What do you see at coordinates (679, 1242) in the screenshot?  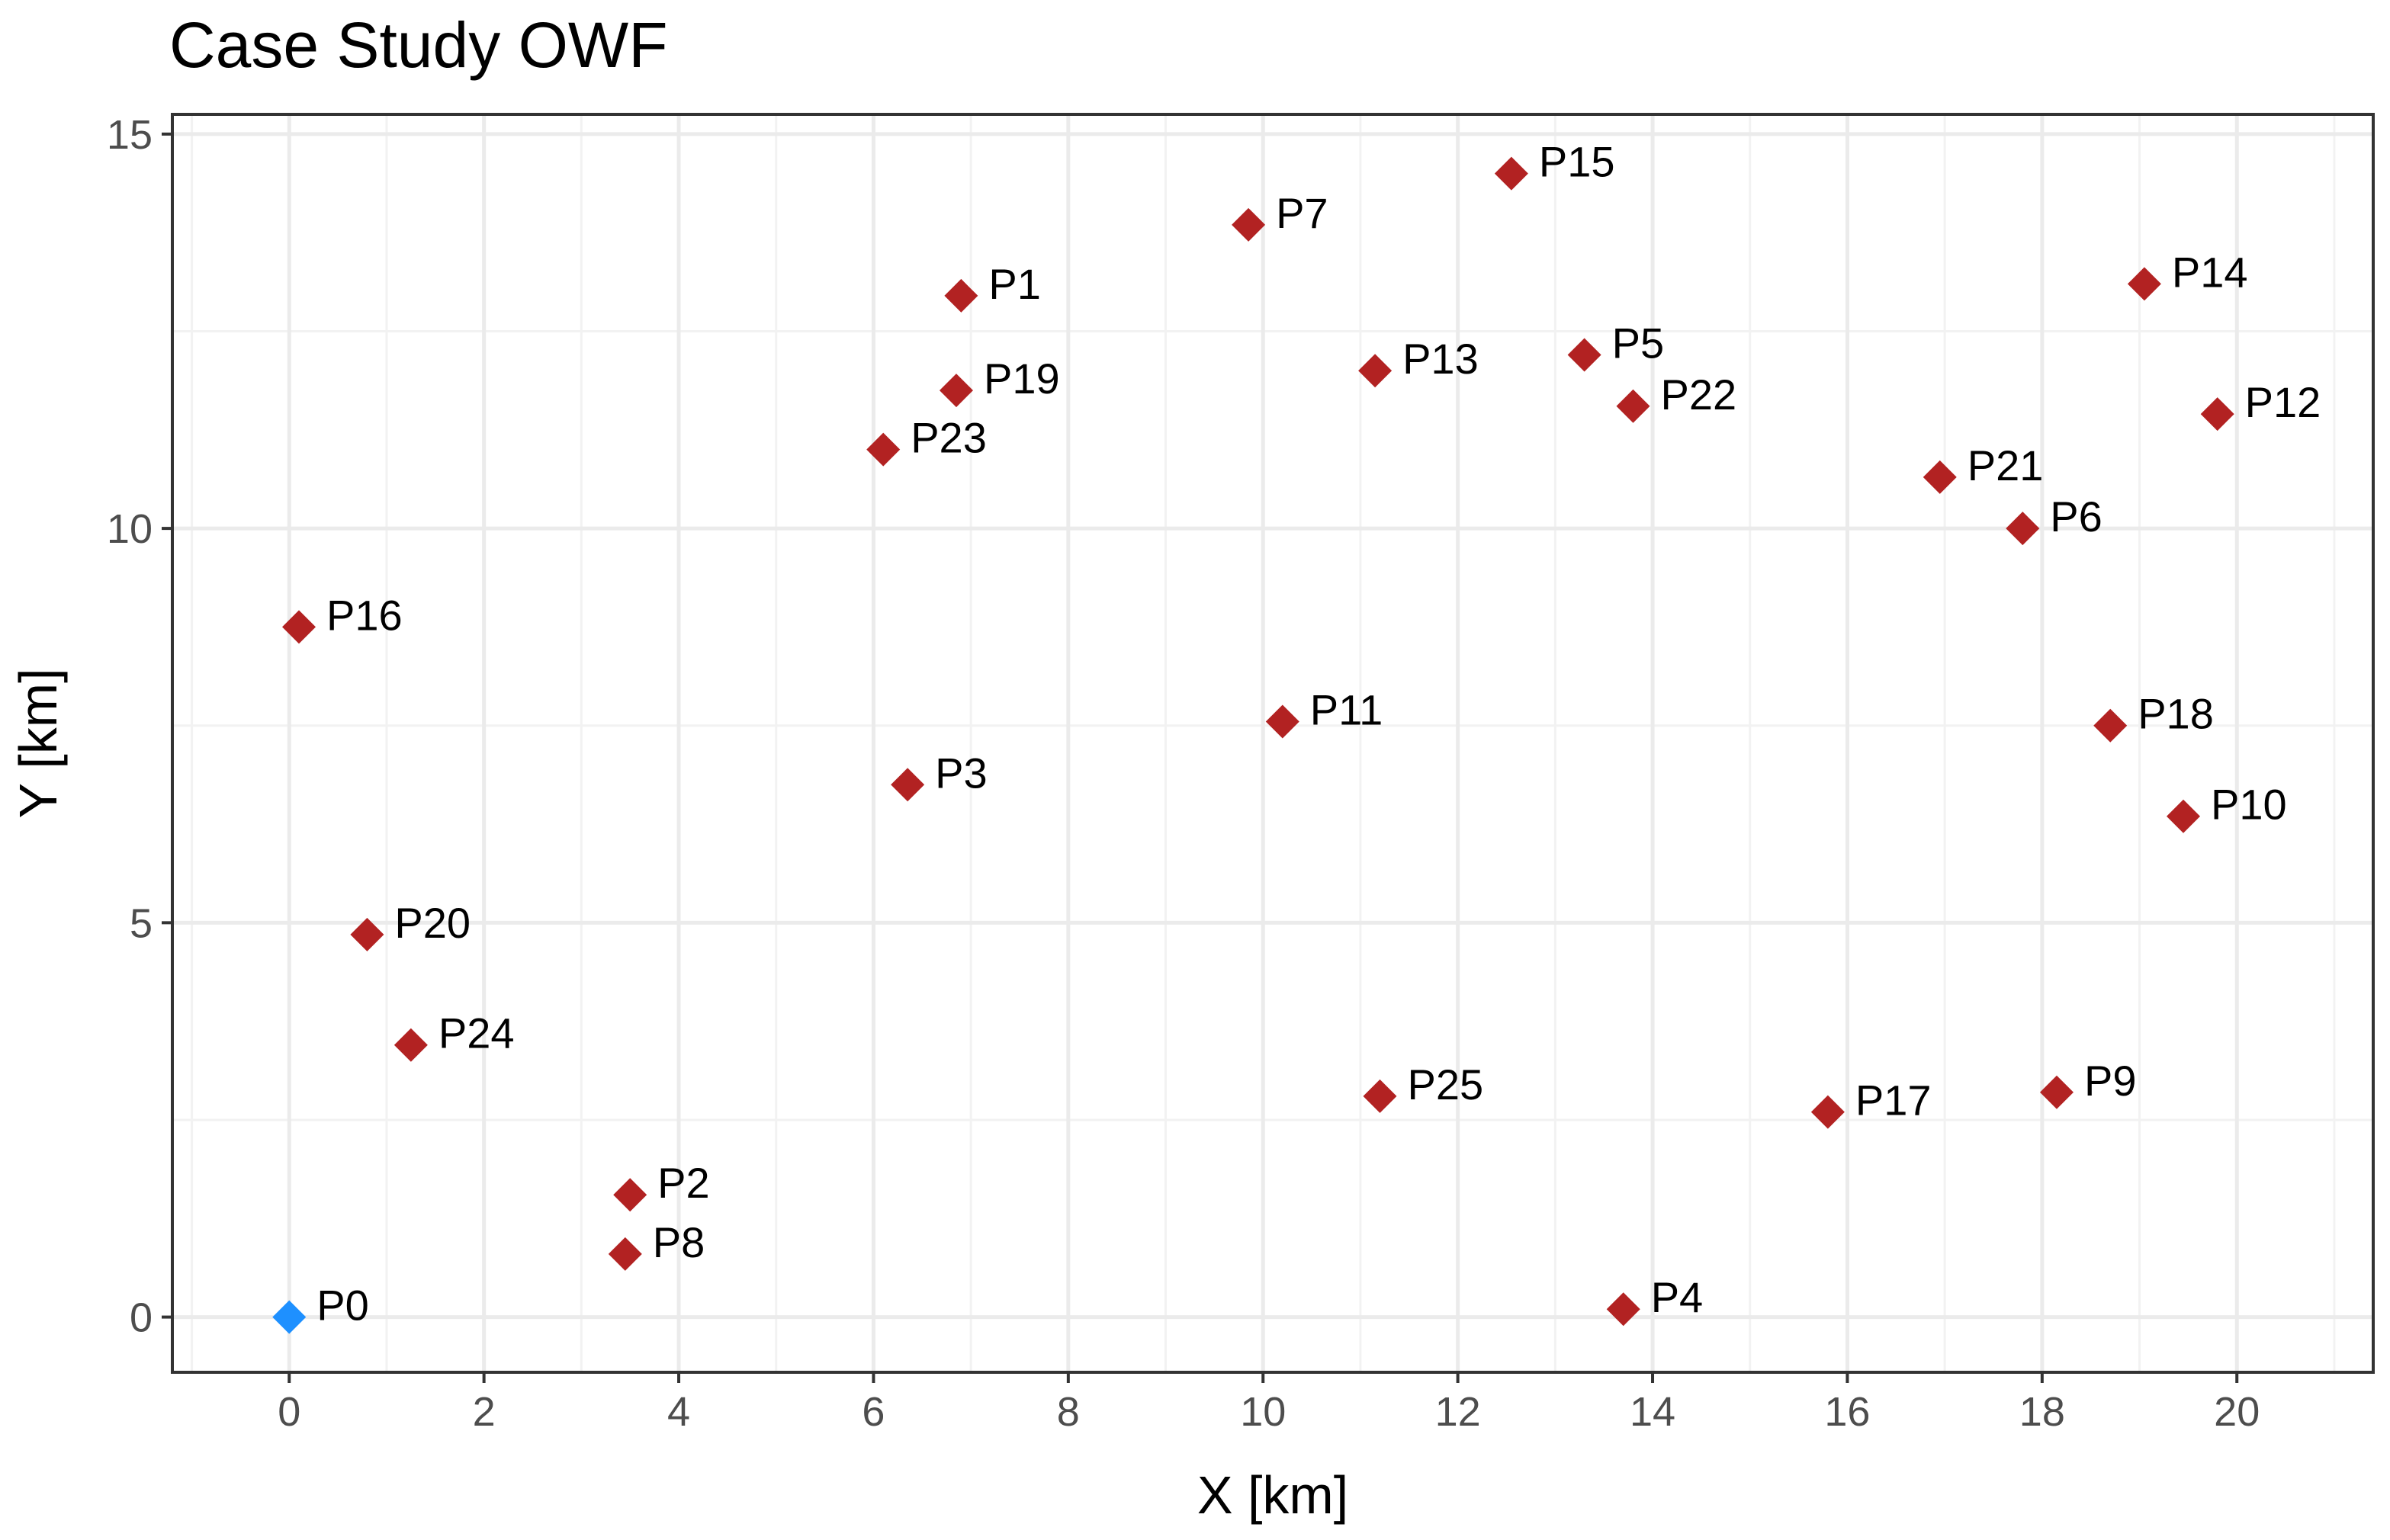 I see `point-label-p8: P8` at bounding box center [679, 1242].